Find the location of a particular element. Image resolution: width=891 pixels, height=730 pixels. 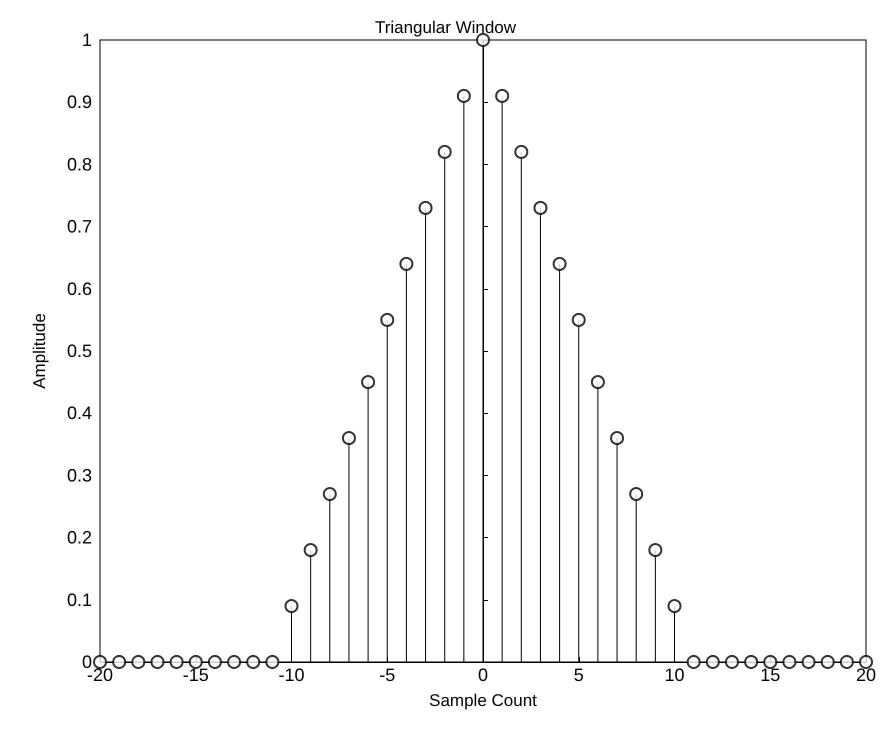

x-tick-label: 5 is located at coordinates (579, 675).